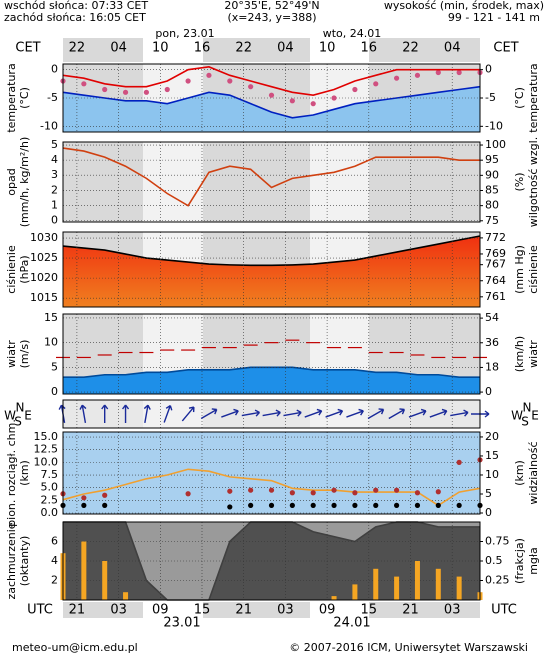 This screenshot has height=660, width=548. I want to click on y2-tick-label: 95, so click(492, 159).